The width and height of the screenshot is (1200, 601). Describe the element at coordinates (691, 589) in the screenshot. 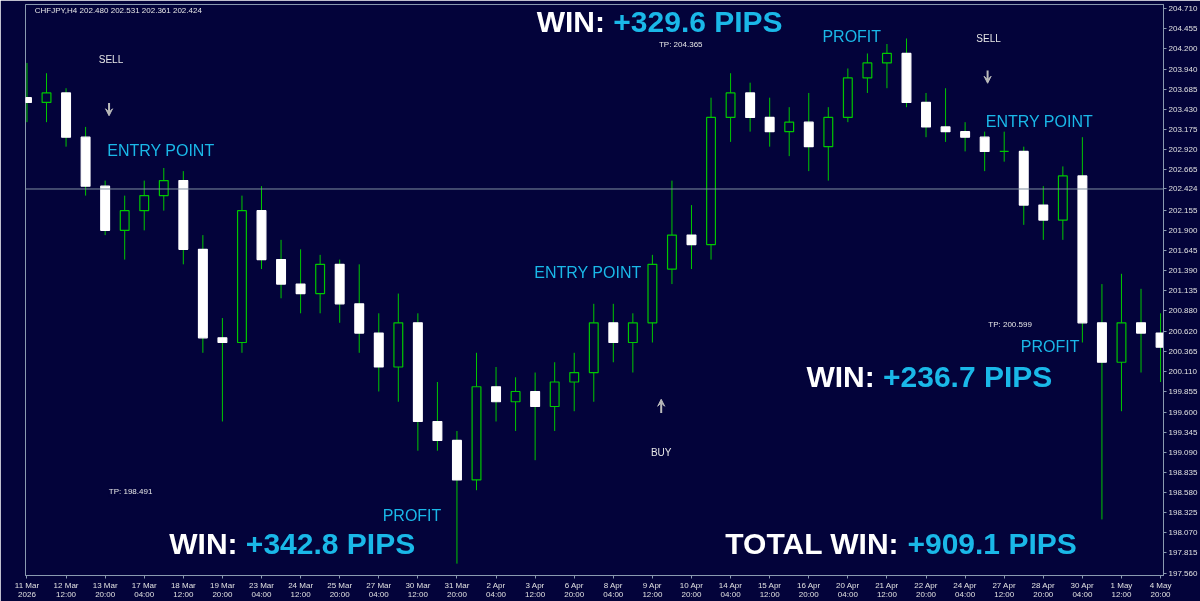

I see `x-tick-label: 10 Apr 20:00` at that location.